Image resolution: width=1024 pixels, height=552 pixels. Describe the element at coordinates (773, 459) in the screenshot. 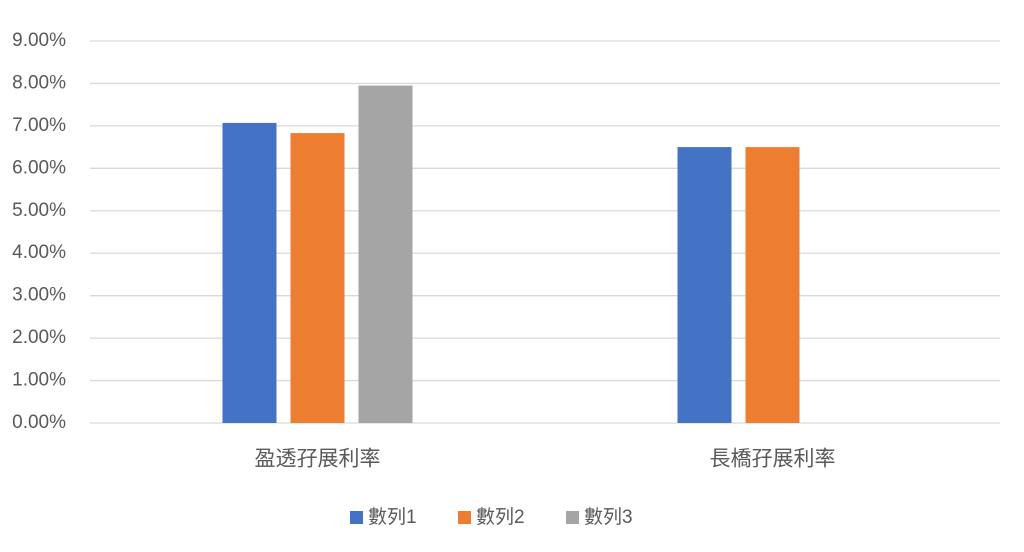

I see `x-tick-label: 長橋孖展利率` at that location.